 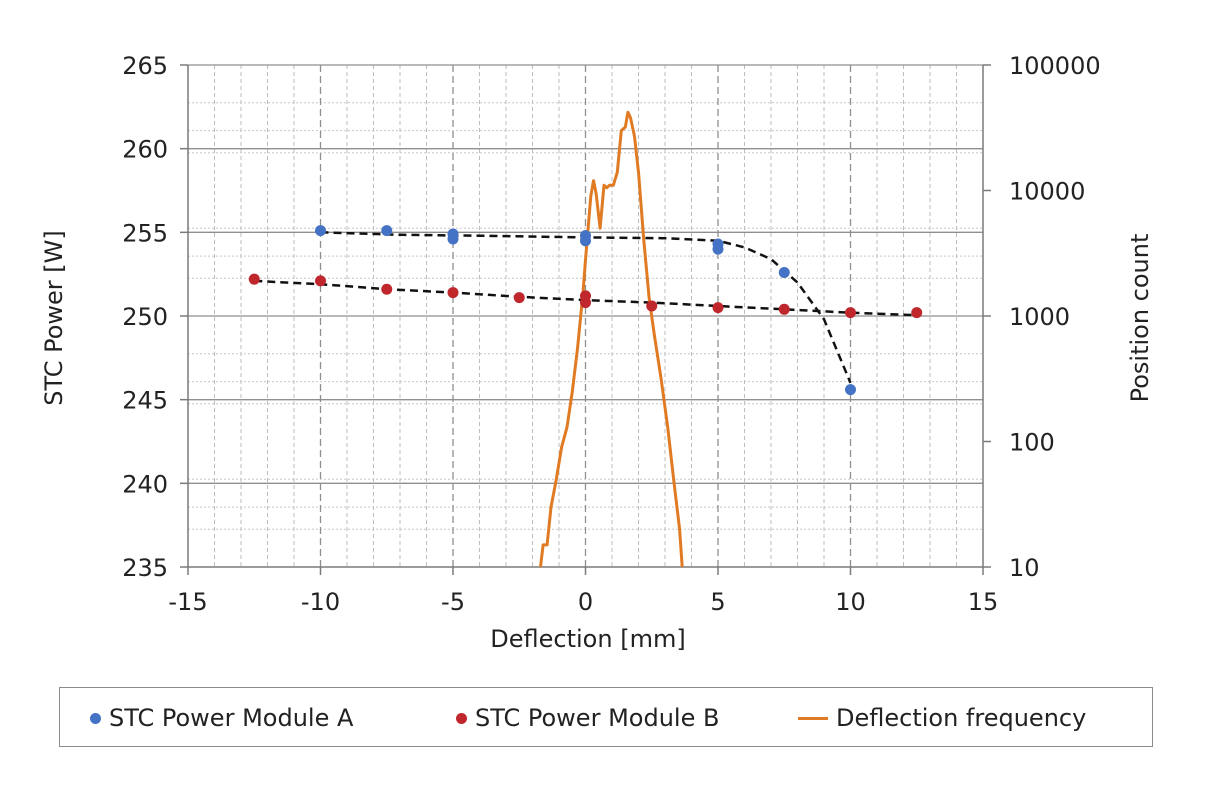 I want to click on legend-item-module-a: STC Power Module A, so click(x=221, y=718).